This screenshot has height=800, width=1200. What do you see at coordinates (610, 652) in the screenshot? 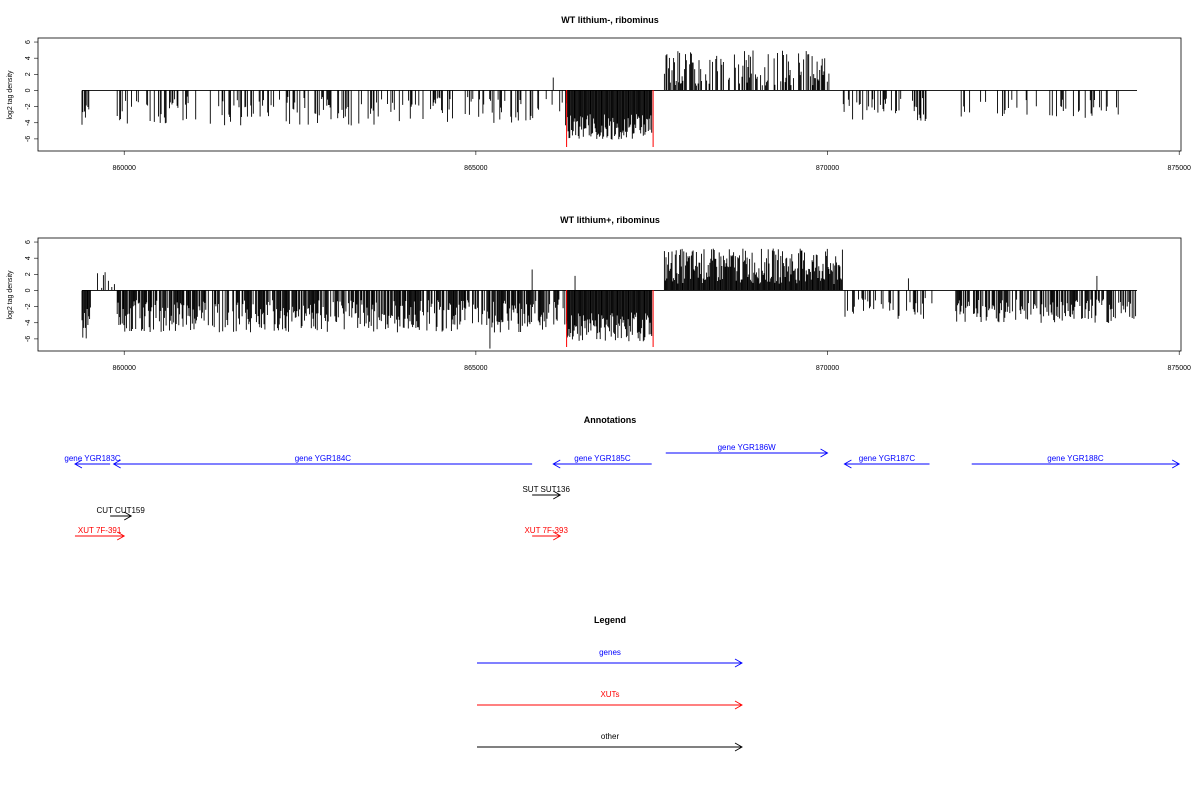
I see `legend-label: genes` at bounding box center [610, 652].